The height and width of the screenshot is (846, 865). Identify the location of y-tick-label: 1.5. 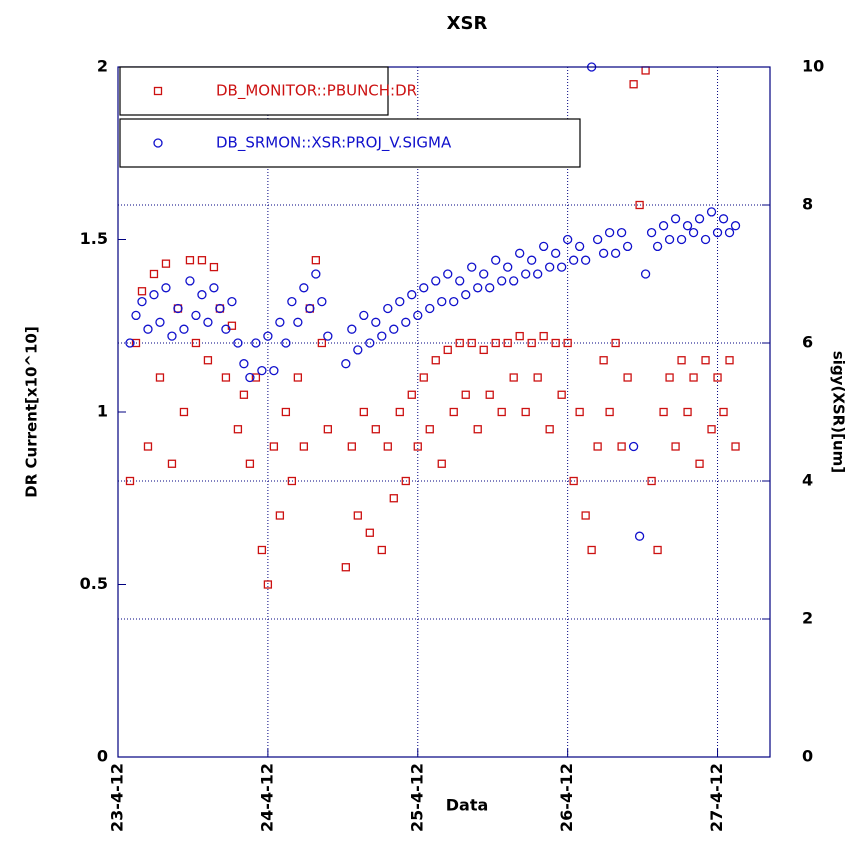
(94, 238).